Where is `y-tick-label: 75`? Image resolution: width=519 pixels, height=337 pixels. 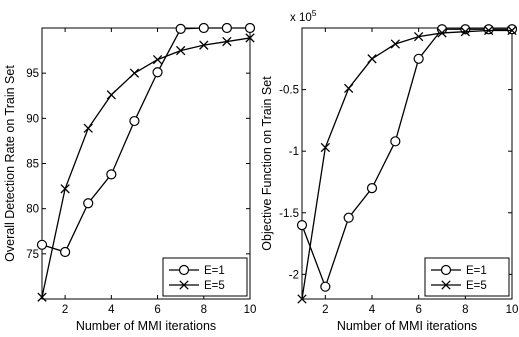
y-tick-label: 75 is located at coordinates (32, 255).